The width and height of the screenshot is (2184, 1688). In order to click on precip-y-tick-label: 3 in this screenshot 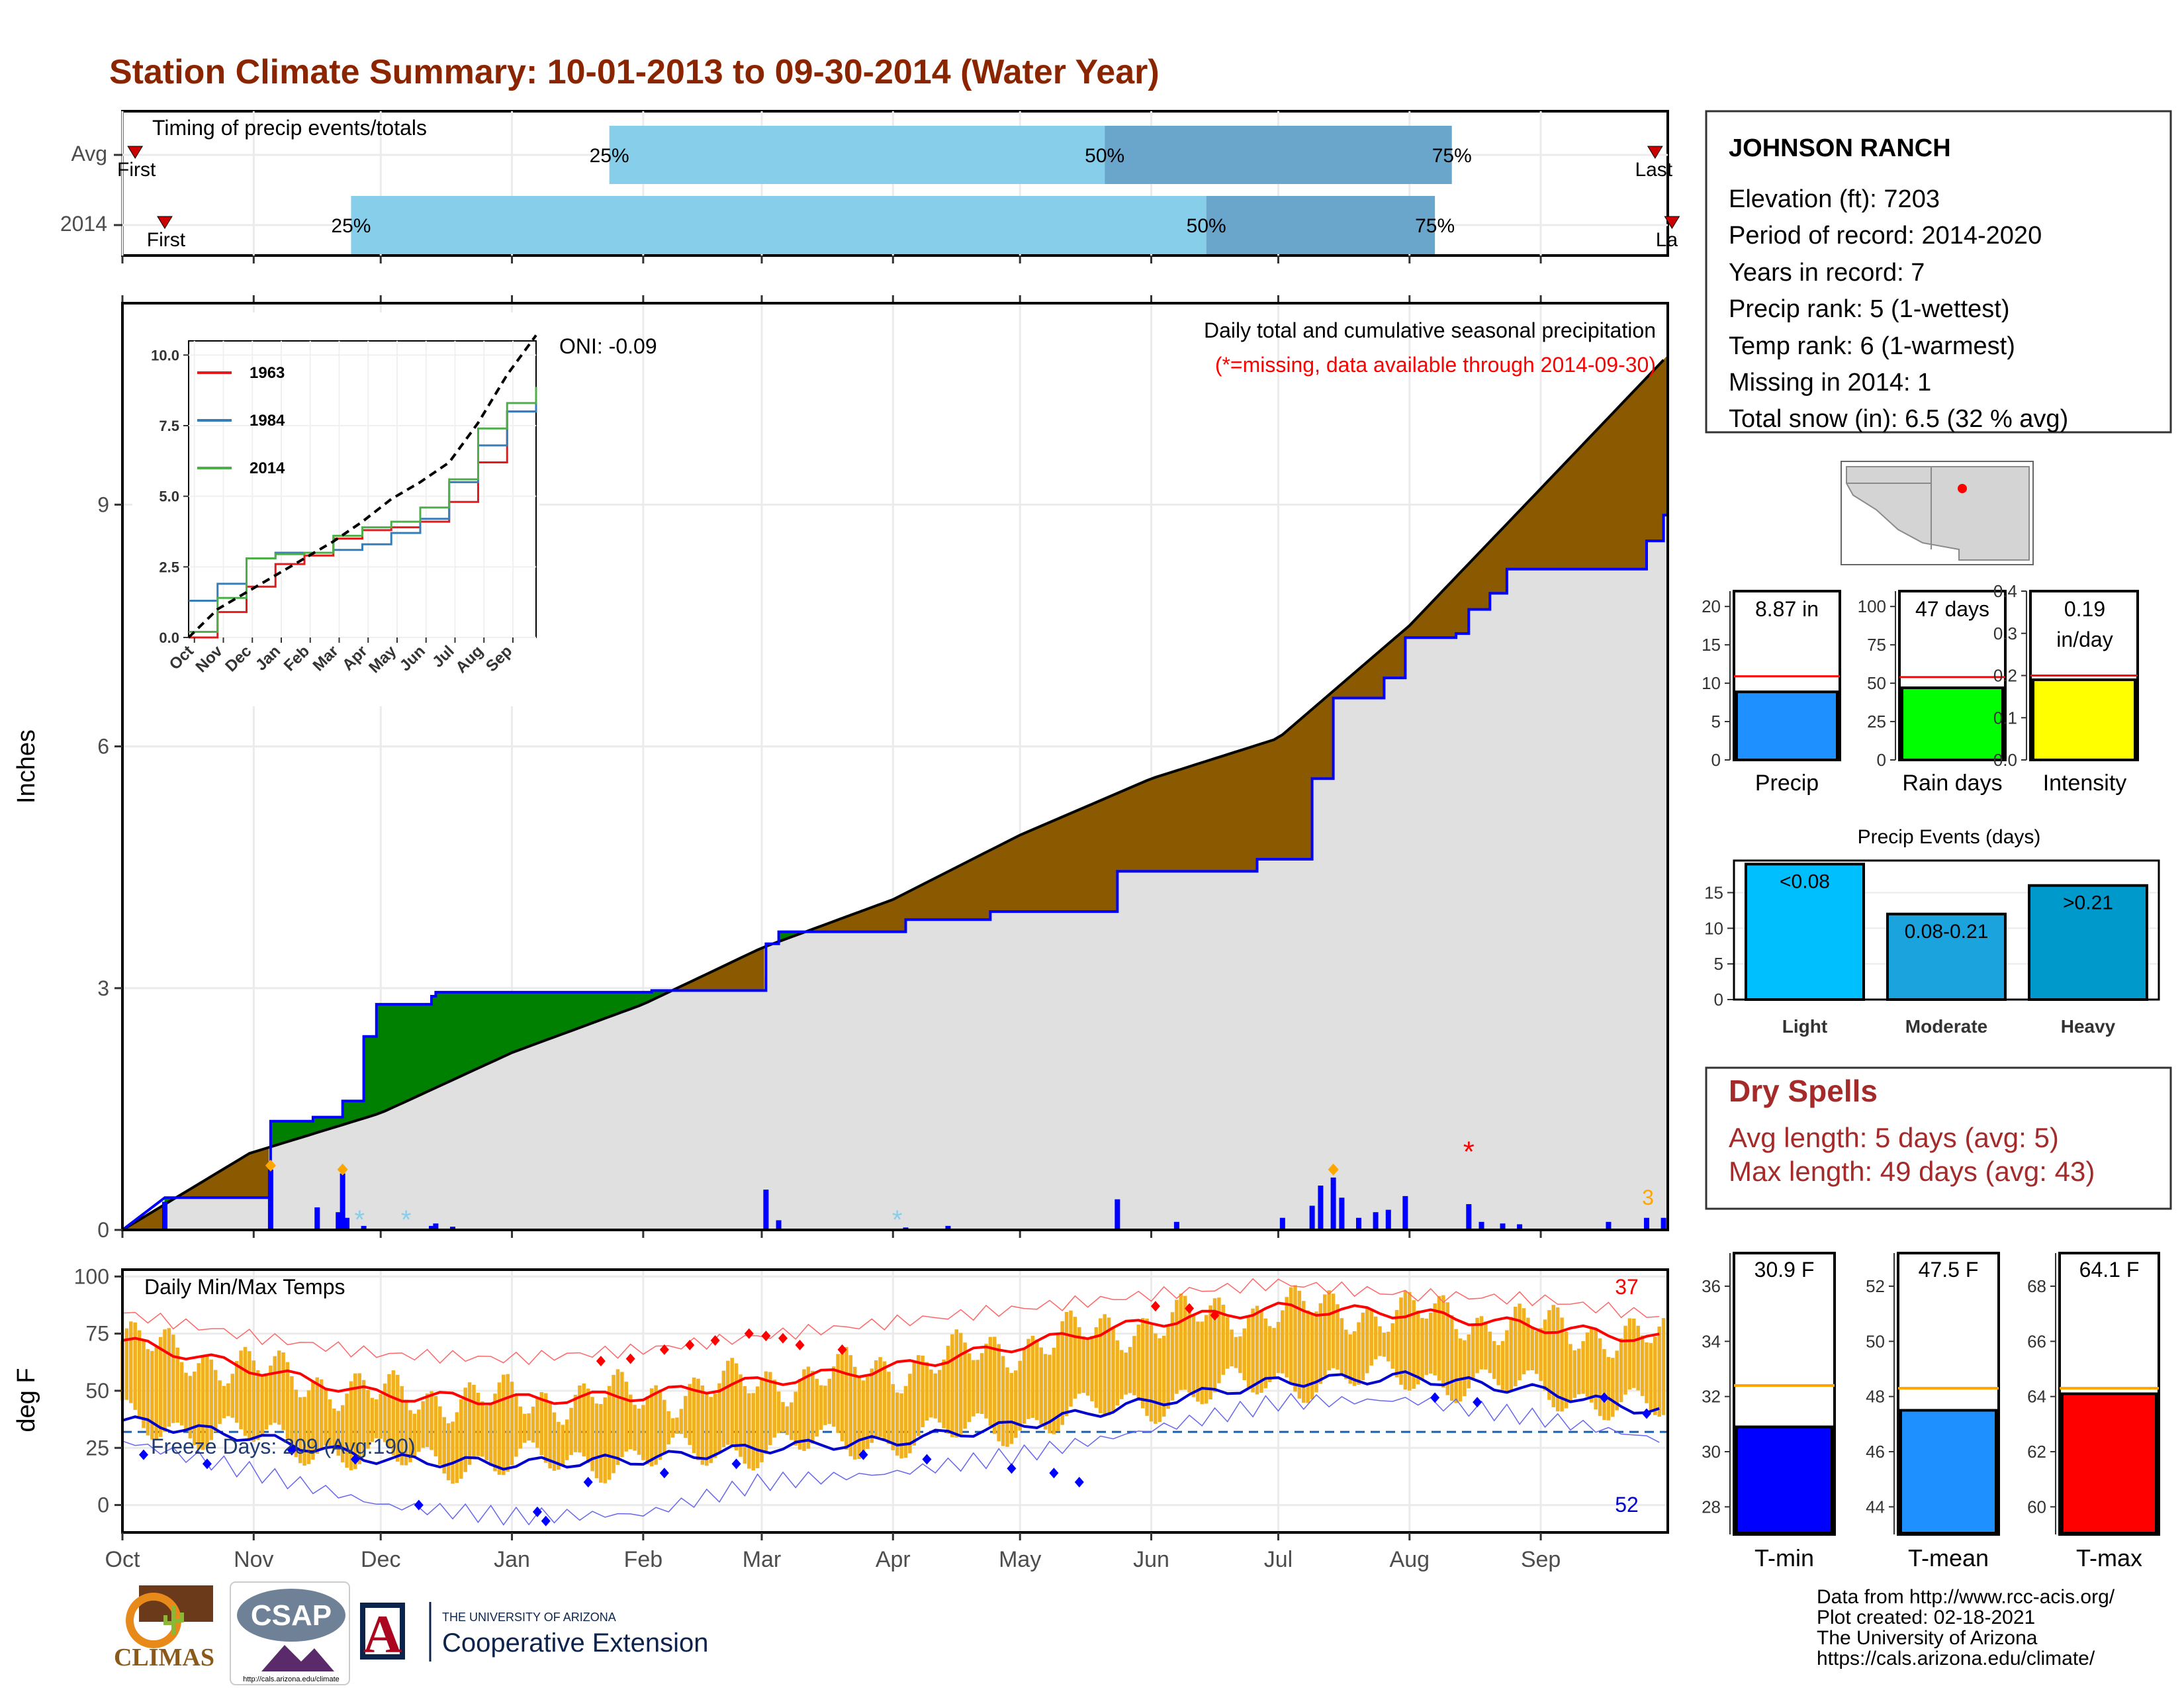, I will do `click(103, 988)`.